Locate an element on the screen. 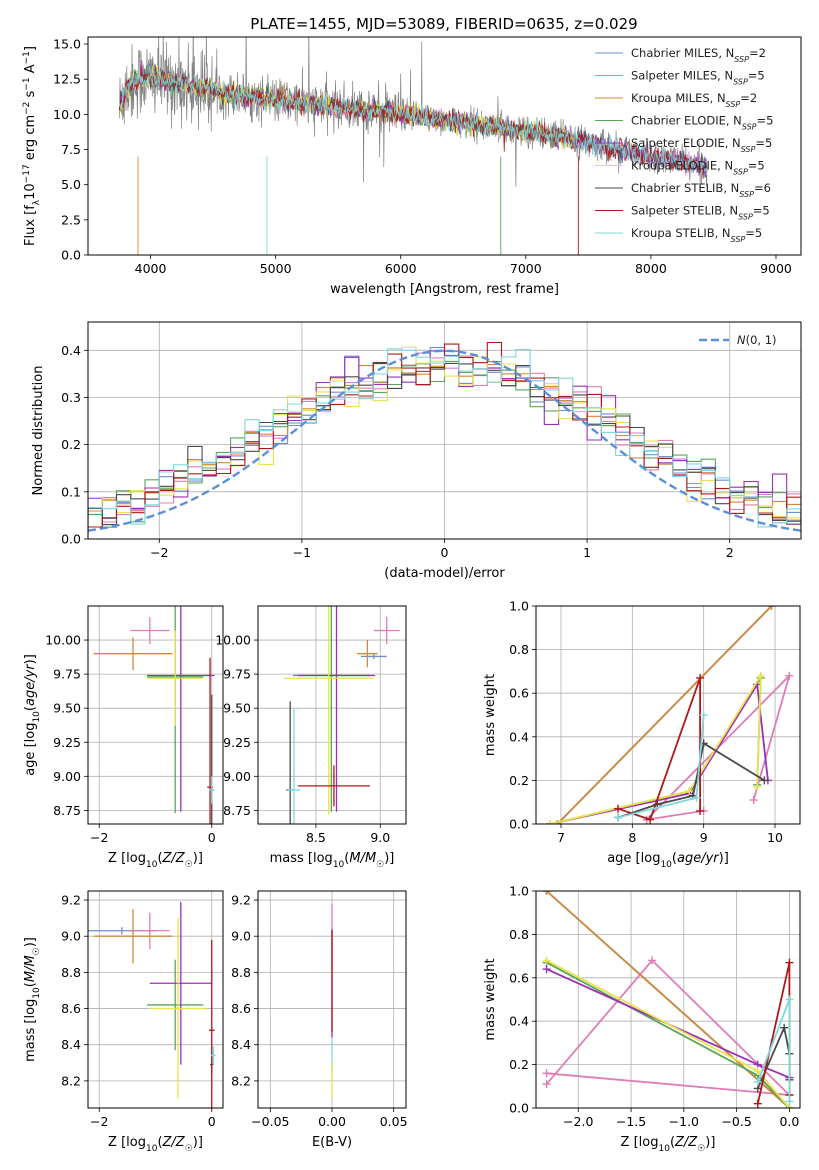 Image resolution: width=819 pixels, height=1170 pixels. y-tick-label: 9.0 is located at coordinates (71, 936).